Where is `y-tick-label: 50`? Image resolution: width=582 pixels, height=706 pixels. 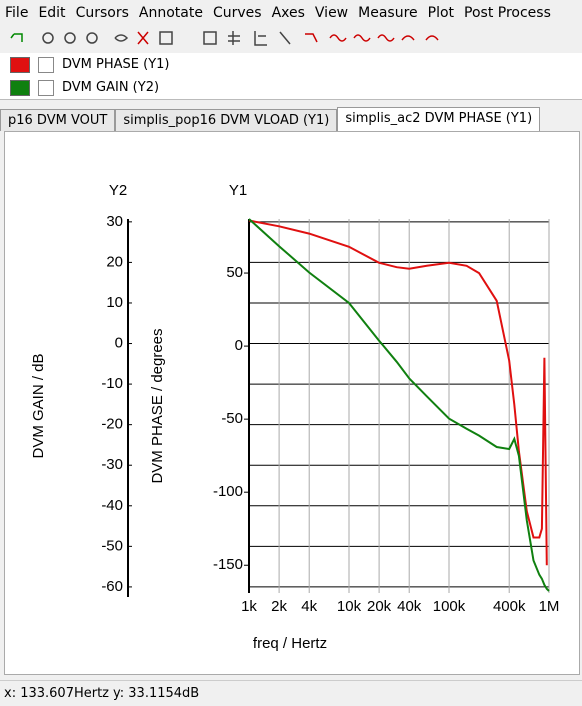
y-tick-label: 50 is located at coordinates (234, 272).